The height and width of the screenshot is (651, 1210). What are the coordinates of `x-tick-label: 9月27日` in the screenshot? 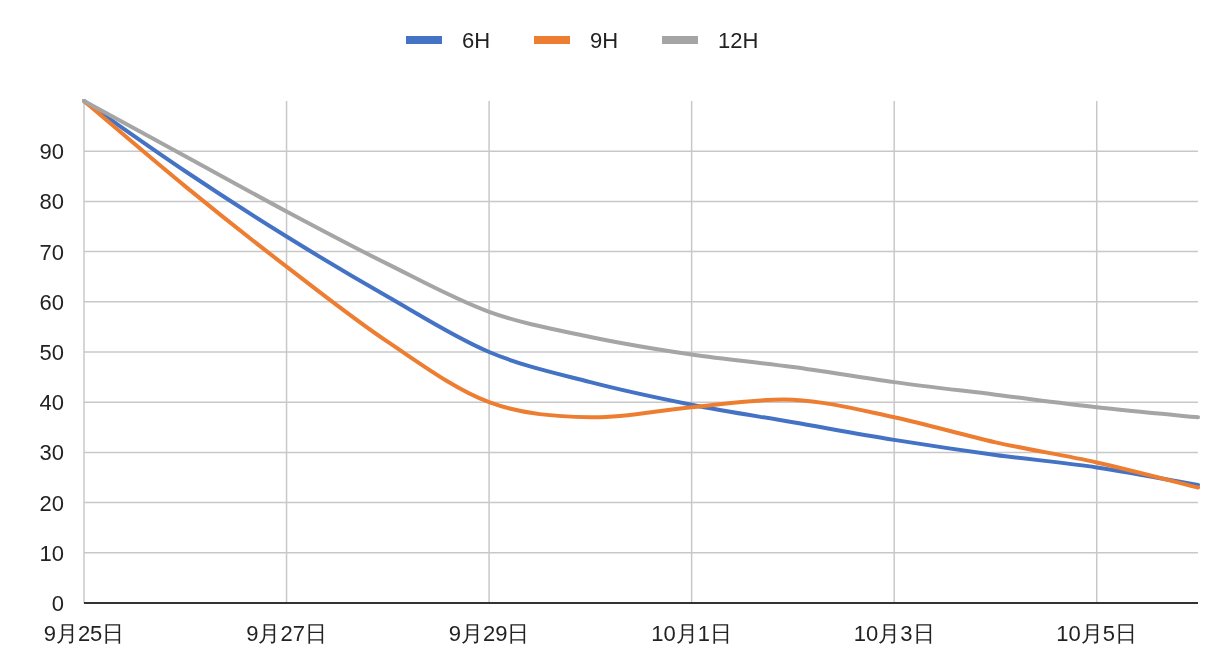 It's located at (286, 633).